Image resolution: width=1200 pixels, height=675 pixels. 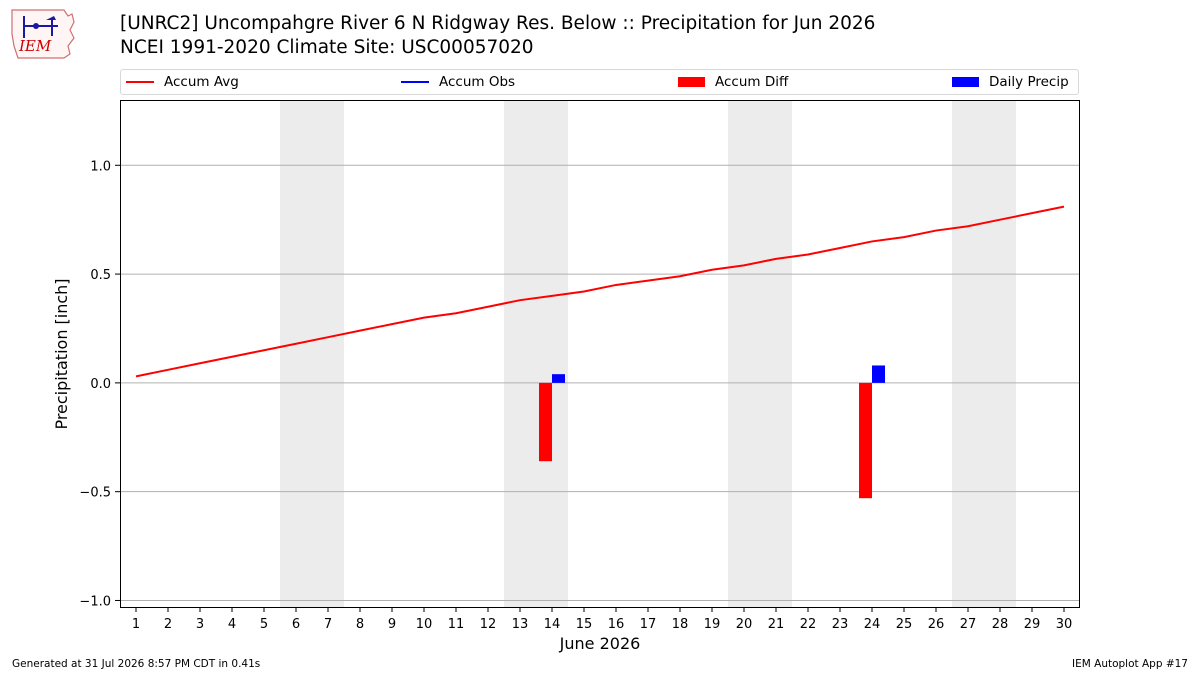 I want to click on legend-label-accum-diff: Accum Diff, so click(x=752, y=82).